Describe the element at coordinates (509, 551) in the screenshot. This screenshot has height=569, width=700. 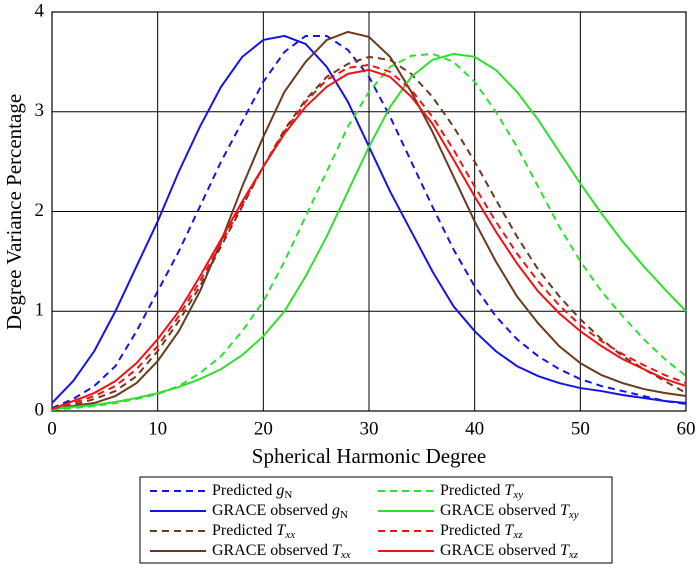
I see `legend-label: GRACE observed Txz` at that location.